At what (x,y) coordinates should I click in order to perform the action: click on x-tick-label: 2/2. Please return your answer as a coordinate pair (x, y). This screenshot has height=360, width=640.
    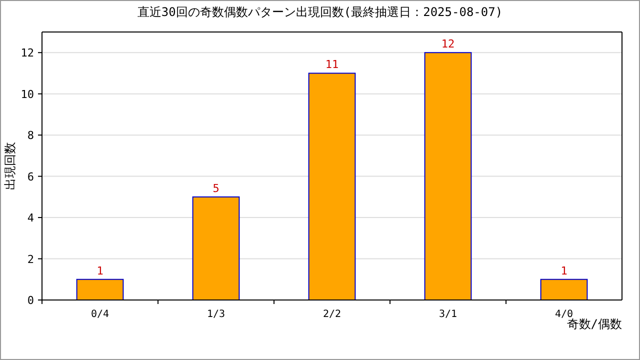
    Looking at the image, I should click on (332, 314).